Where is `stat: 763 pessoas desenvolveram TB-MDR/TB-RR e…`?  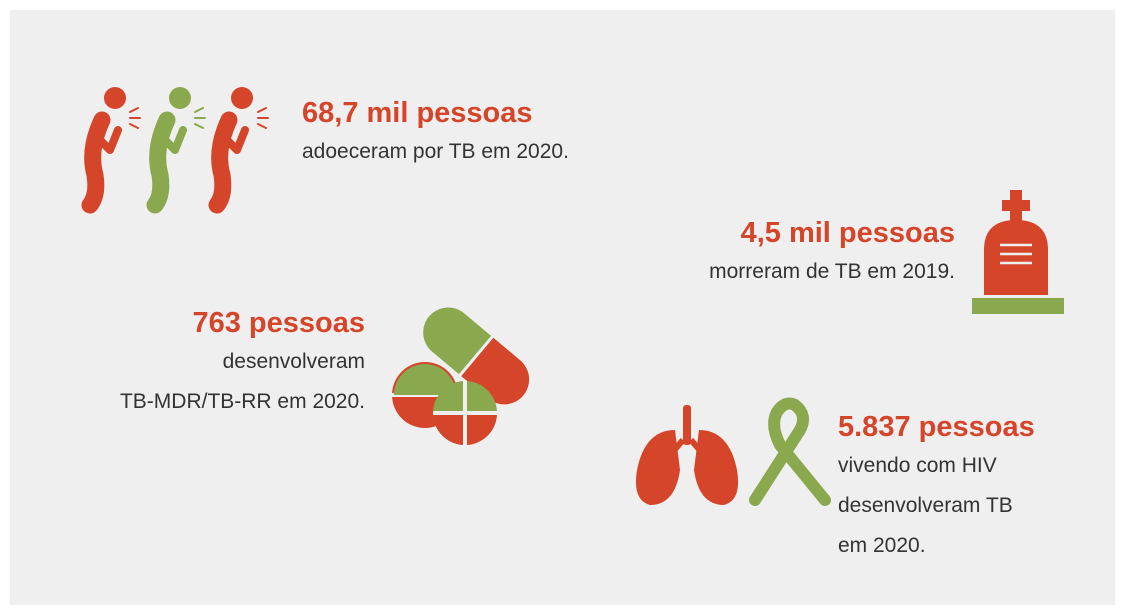
stat: 763 pessoas desenvolveram TB-MDR/TB-RR e… is located at coordinates (242, 363).